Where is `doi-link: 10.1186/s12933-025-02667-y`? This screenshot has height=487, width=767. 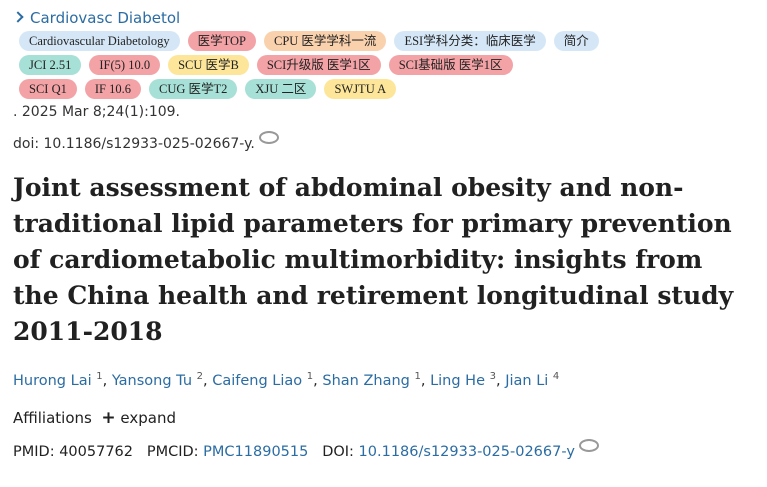 doi-link: 10.1186/s12933-025-02667-y is located at coordinates (466, 452).